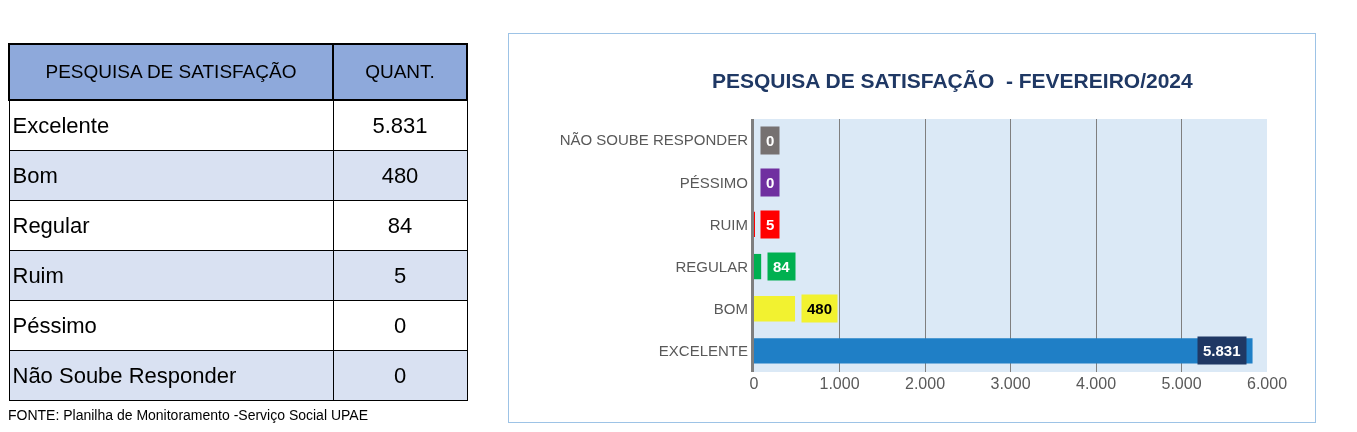  What do you see at coordinates (171, 72) in the screenshot?
I see `text: PESQUISA DE SATISFAÇÃO` at bounding box center [171, 72].